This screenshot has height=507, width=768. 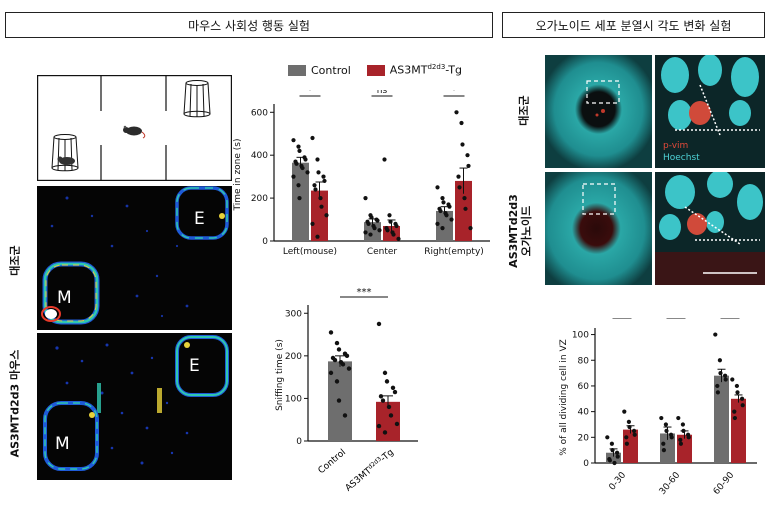 What do you see at coordinates (15, 403) in the screenshot?
I see `row-label-heatmap-tg: AS3MTd2d3 마우스` at bounding box center [15, 403].